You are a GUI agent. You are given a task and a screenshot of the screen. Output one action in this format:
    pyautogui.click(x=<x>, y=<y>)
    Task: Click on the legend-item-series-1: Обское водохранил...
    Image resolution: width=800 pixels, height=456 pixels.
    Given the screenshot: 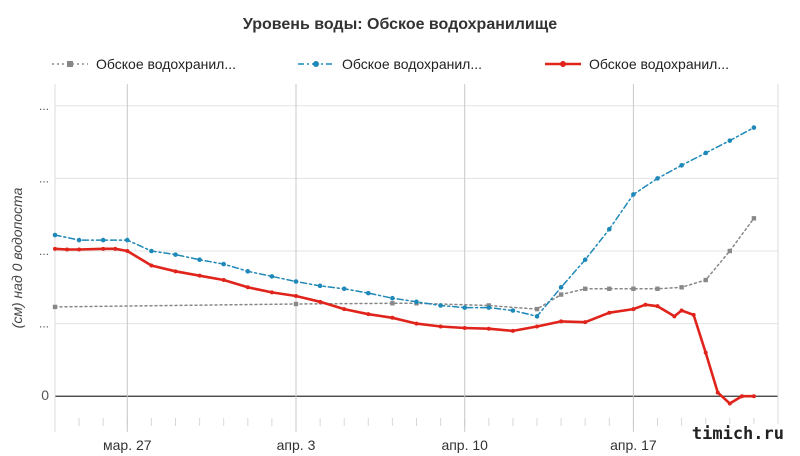 What is the action you would take?
    pyautogui.click(x=144, y=64)
    